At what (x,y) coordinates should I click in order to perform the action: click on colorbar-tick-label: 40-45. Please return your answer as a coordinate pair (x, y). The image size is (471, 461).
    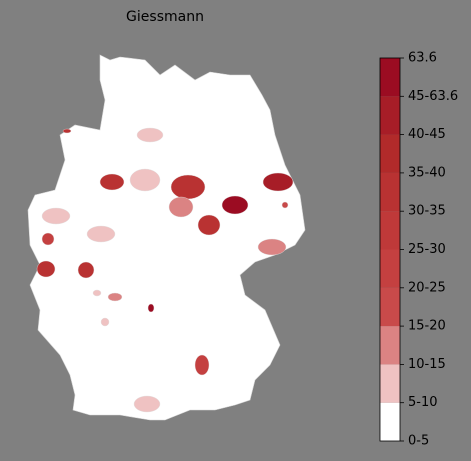
    Looking at the image, I should click on (427, 134).